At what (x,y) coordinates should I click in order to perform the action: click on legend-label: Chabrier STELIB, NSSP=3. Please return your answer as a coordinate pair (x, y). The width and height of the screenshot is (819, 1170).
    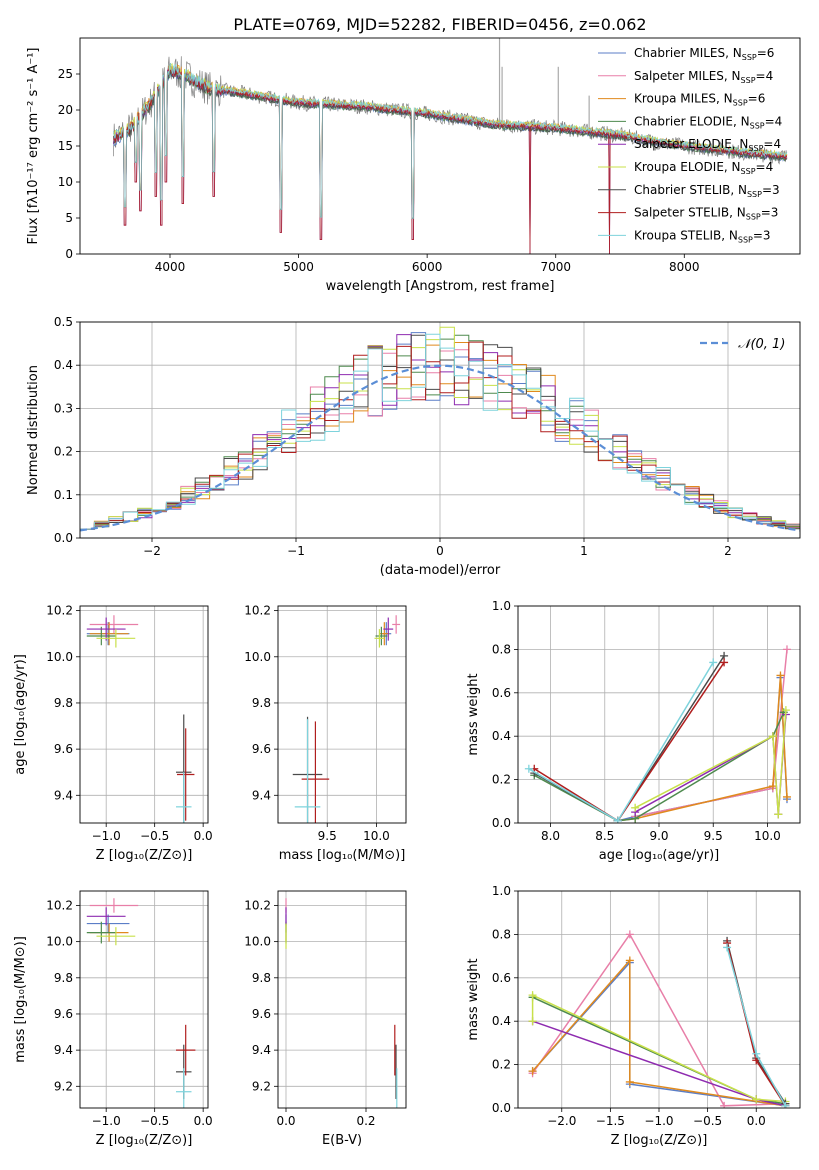
    Looking at the image, I should click on (707, 191).